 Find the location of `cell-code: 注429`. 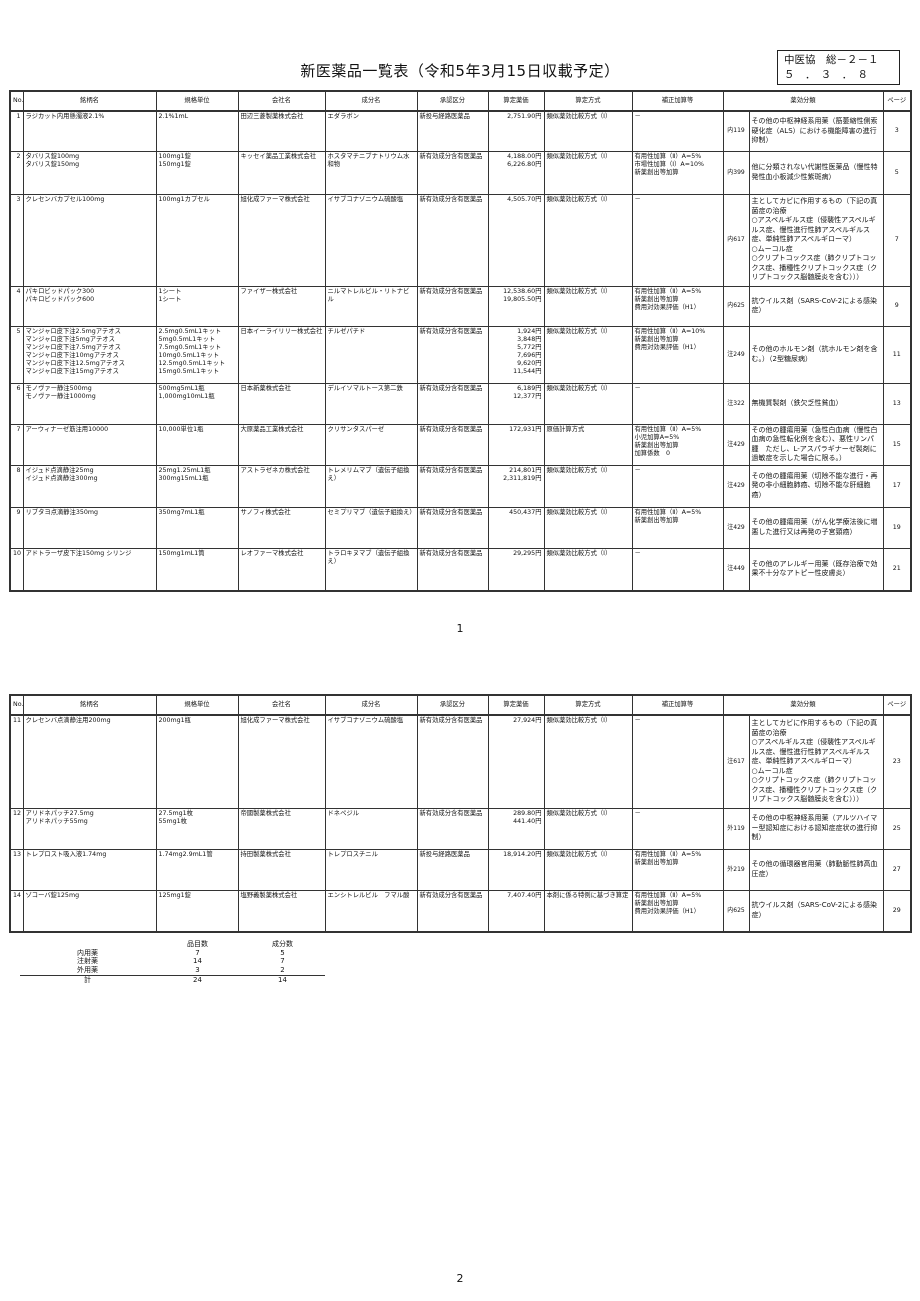

cell-code: 注429 is located at coordinates (736, 527).